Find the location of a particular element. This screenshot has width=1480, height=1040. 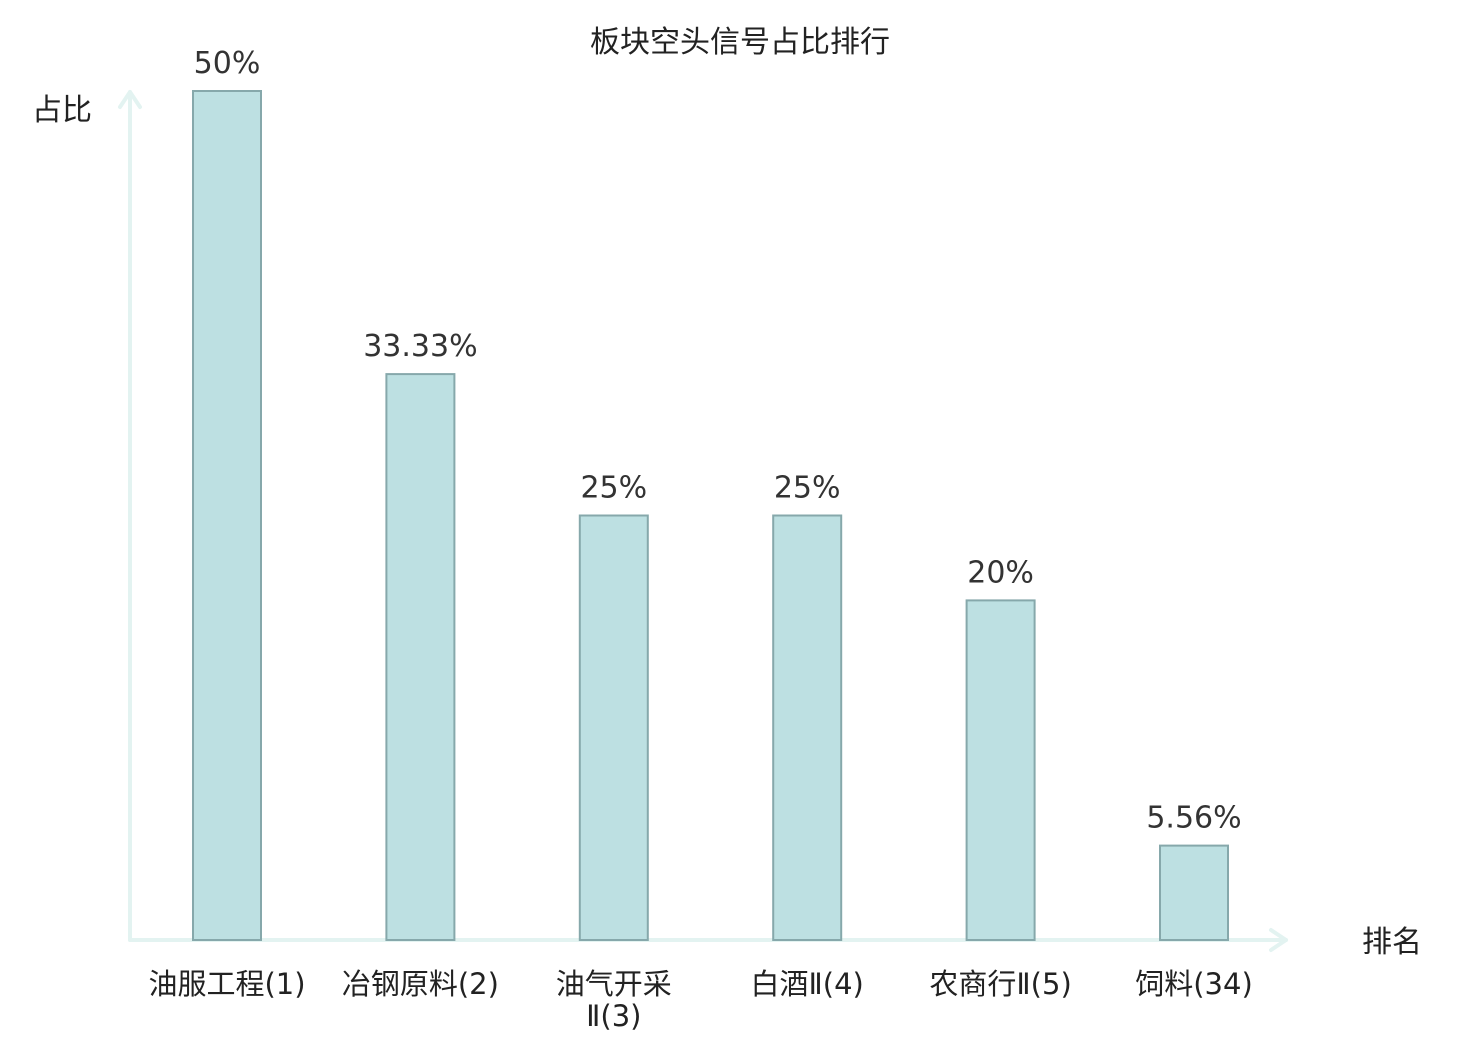

x-tick-label-line: 冶钢原料(2) is located at coordinates (420, 984).